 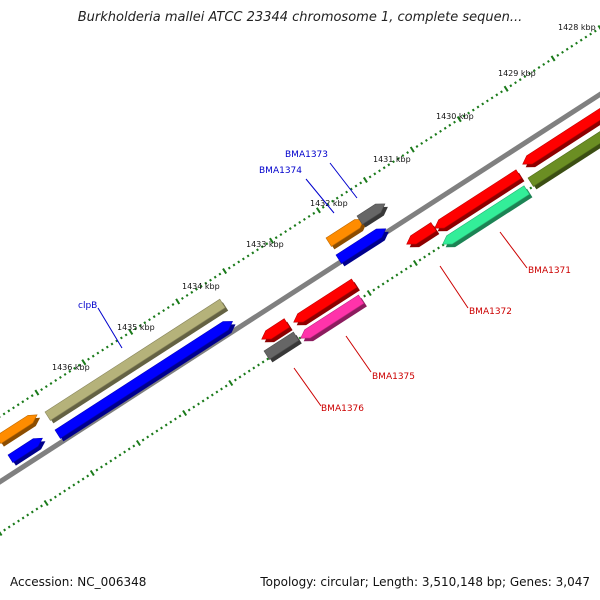 What do you see at coordinates (282, 347) in the screenshot?
I see `gene-bma1376-gray` at bounding box center [282, 347].